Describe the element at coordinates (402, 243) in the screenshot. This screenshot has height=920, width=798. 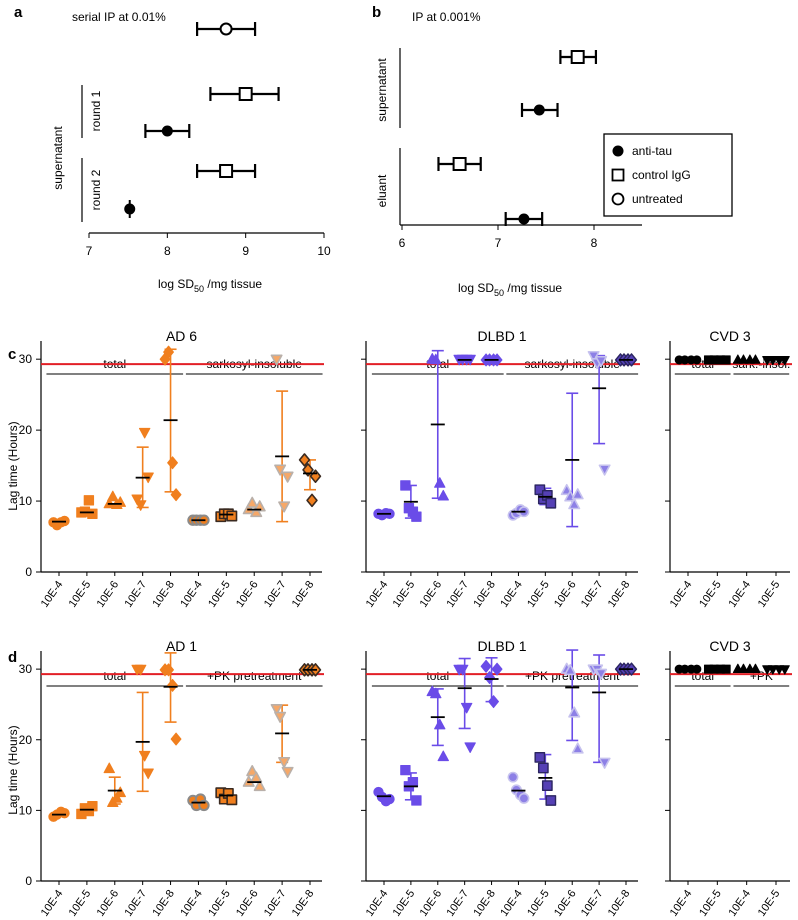
I see `panel-b-xtick-label: 6` at that location.